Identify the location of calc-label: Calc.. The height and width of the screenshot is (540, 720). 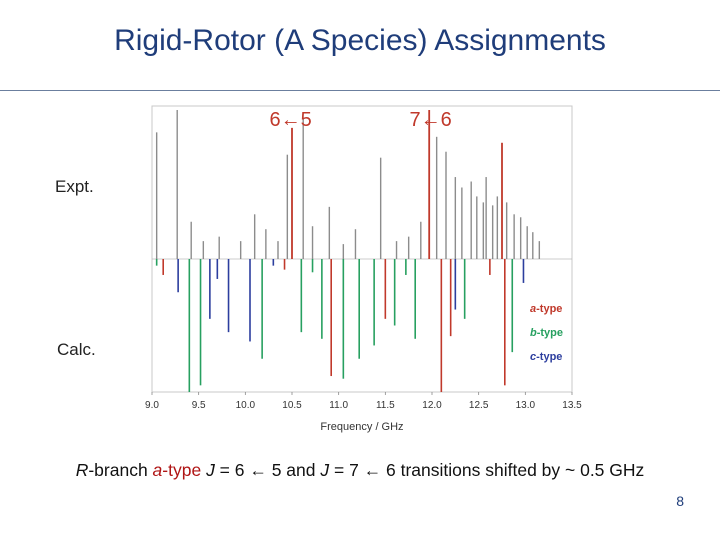
(76, 349).